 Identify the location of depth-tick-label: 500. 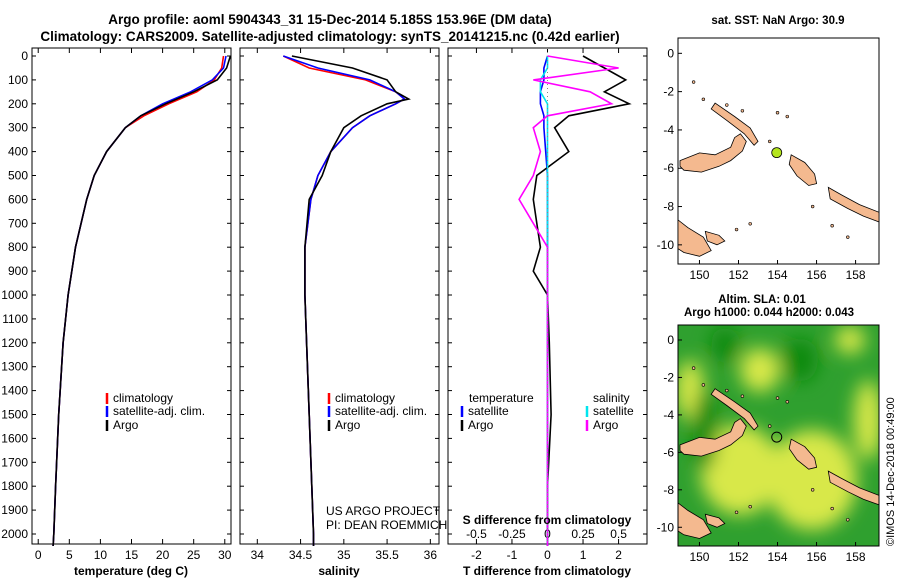
(18, 176).